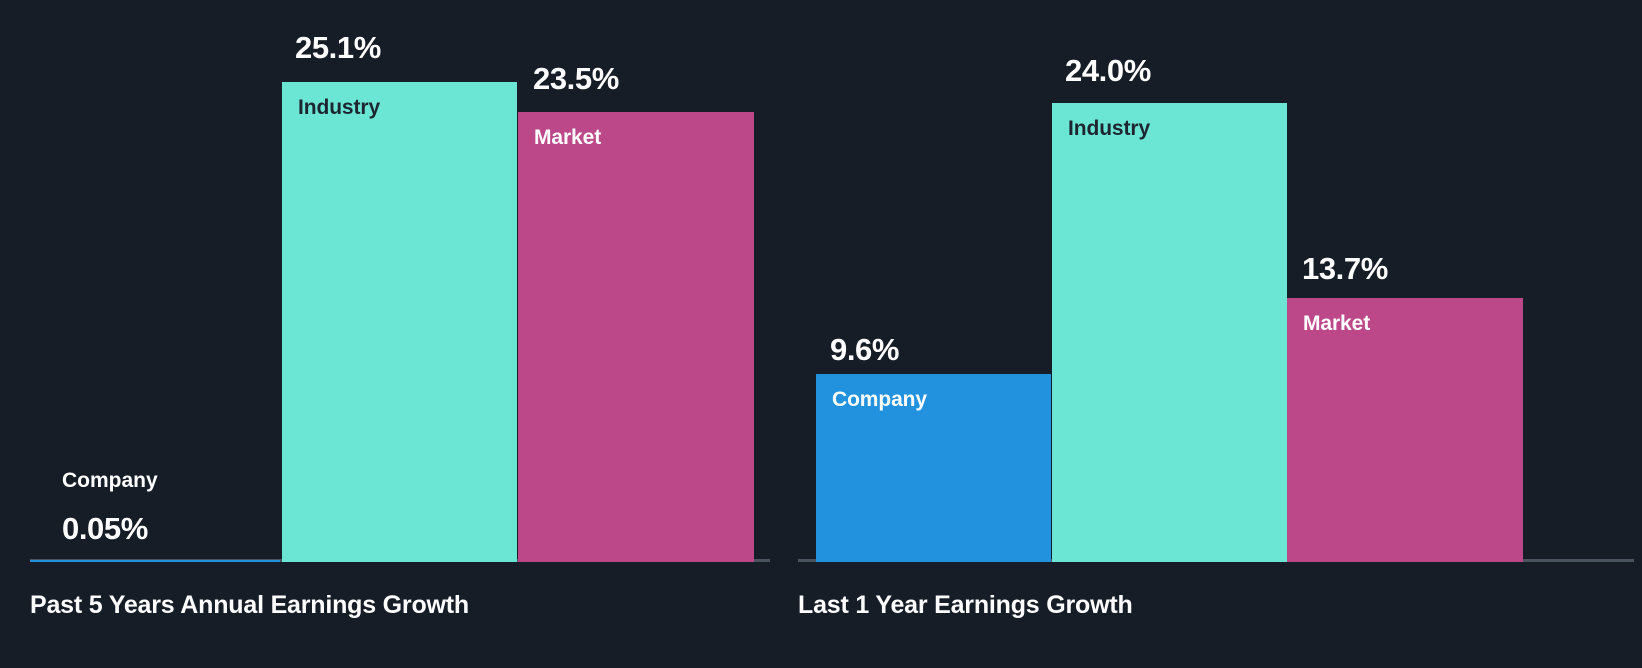 Image resolution: width=1642 pixels, height=668 pixels. Describe the element at coordinates (249, 605) in the screenshot. I see `chart-caption-past-5-years: Past 5 Years Annual Earnings Growth` at that location.